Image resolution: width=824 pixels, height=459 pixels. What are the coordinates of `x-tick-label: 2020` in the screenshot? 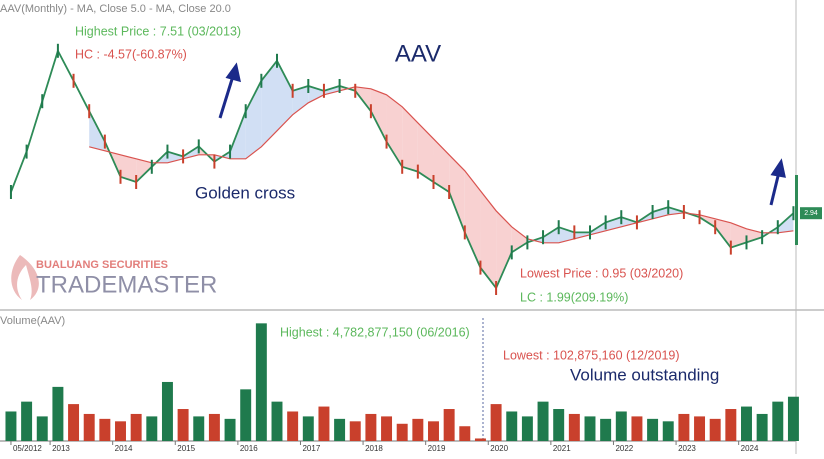 It's located at (499, 448).